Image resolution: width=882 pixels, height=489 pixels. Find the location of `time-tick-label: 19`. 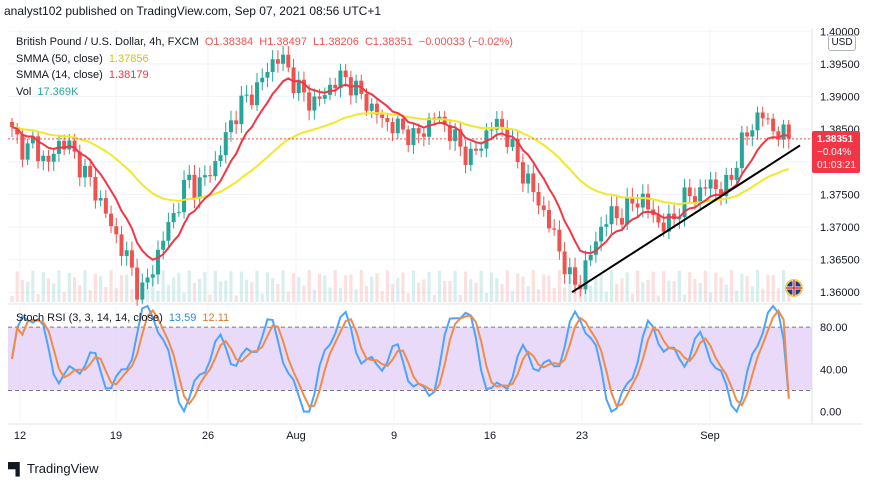

time-tick-label: 19 is located at coordinates (116, 436).